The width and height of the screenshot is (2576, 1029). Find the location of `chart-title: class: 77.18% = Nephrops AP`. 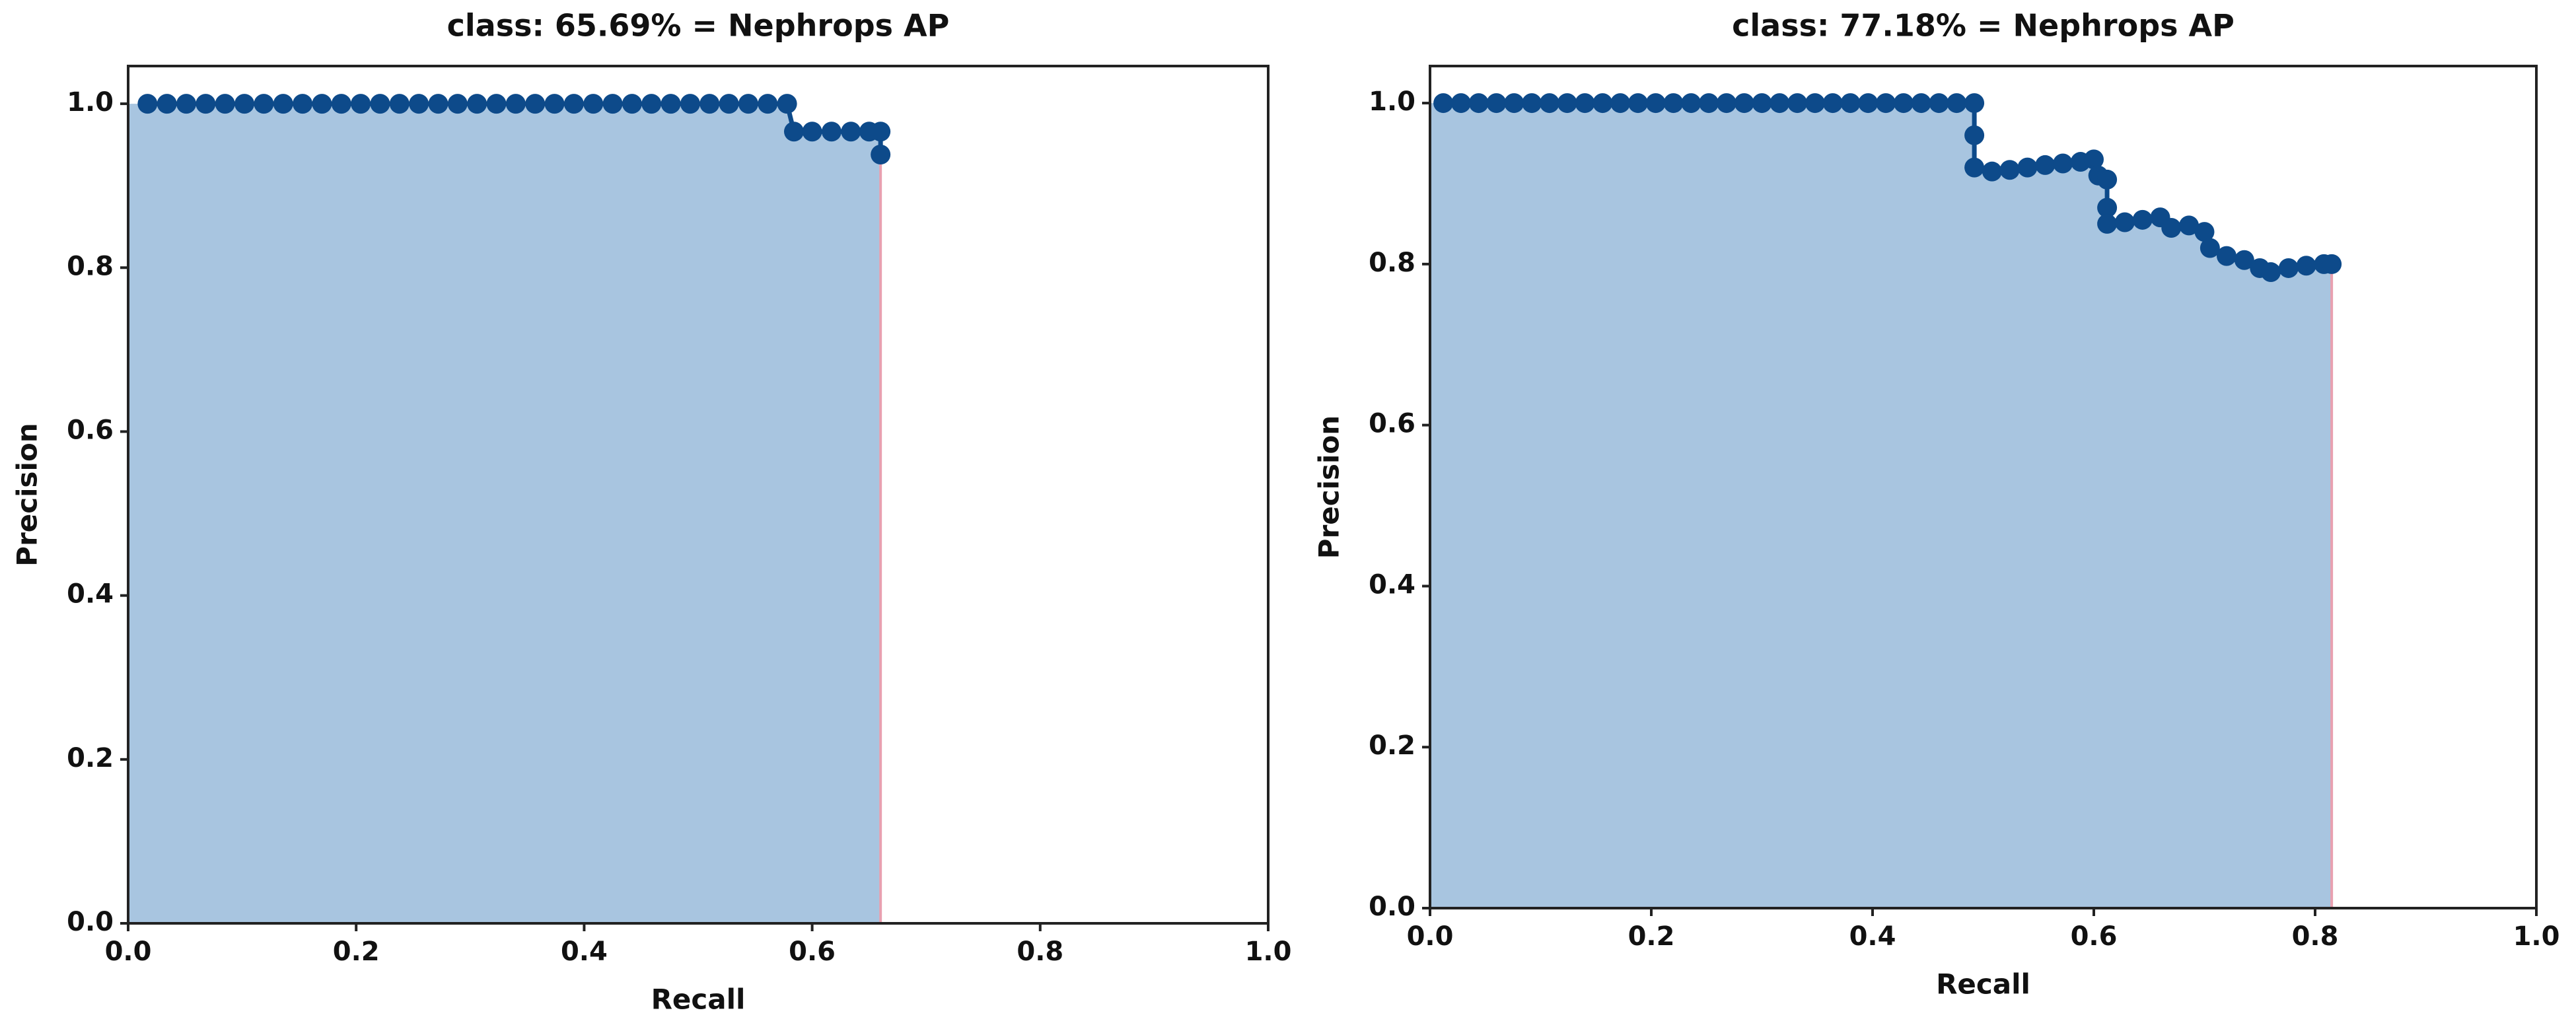

chart-title: class: 77.18% = Nephrops AP is located at coordinates (1983, 26).